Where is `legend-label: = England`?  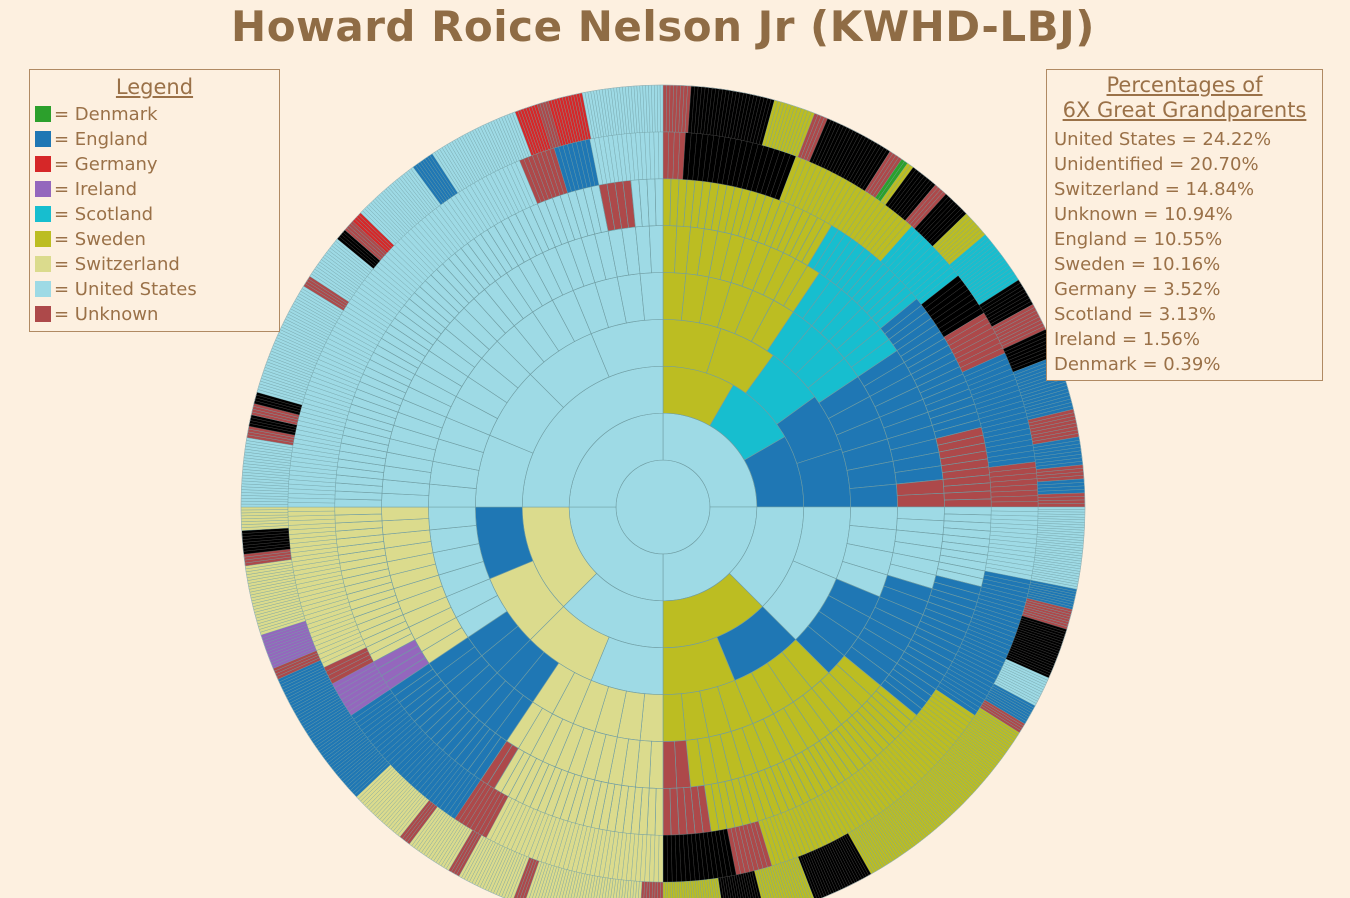
legend-label: = England is located at coordinates (101, 139).